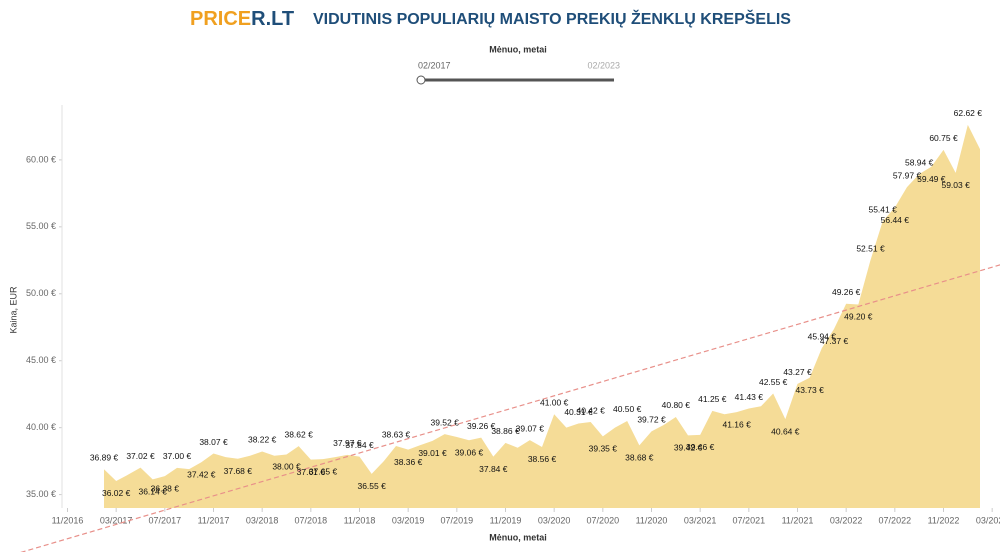 The width and height of the screenshot is (1000, 552). What do you see at coordinates (41, 494) in the screenshot?
I see `y-tick-label: 35.00 €` at bounding box center [41, 494].